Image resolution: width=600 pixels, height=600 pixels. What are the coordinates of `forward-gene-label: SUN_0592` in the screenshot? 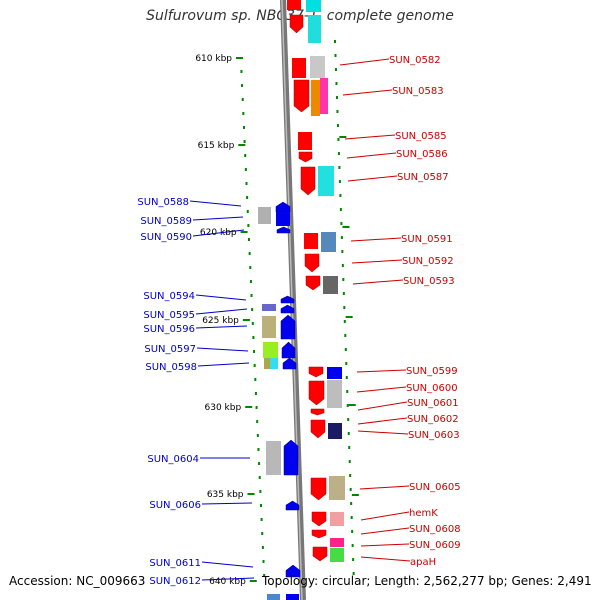 It's located at (428, 261).